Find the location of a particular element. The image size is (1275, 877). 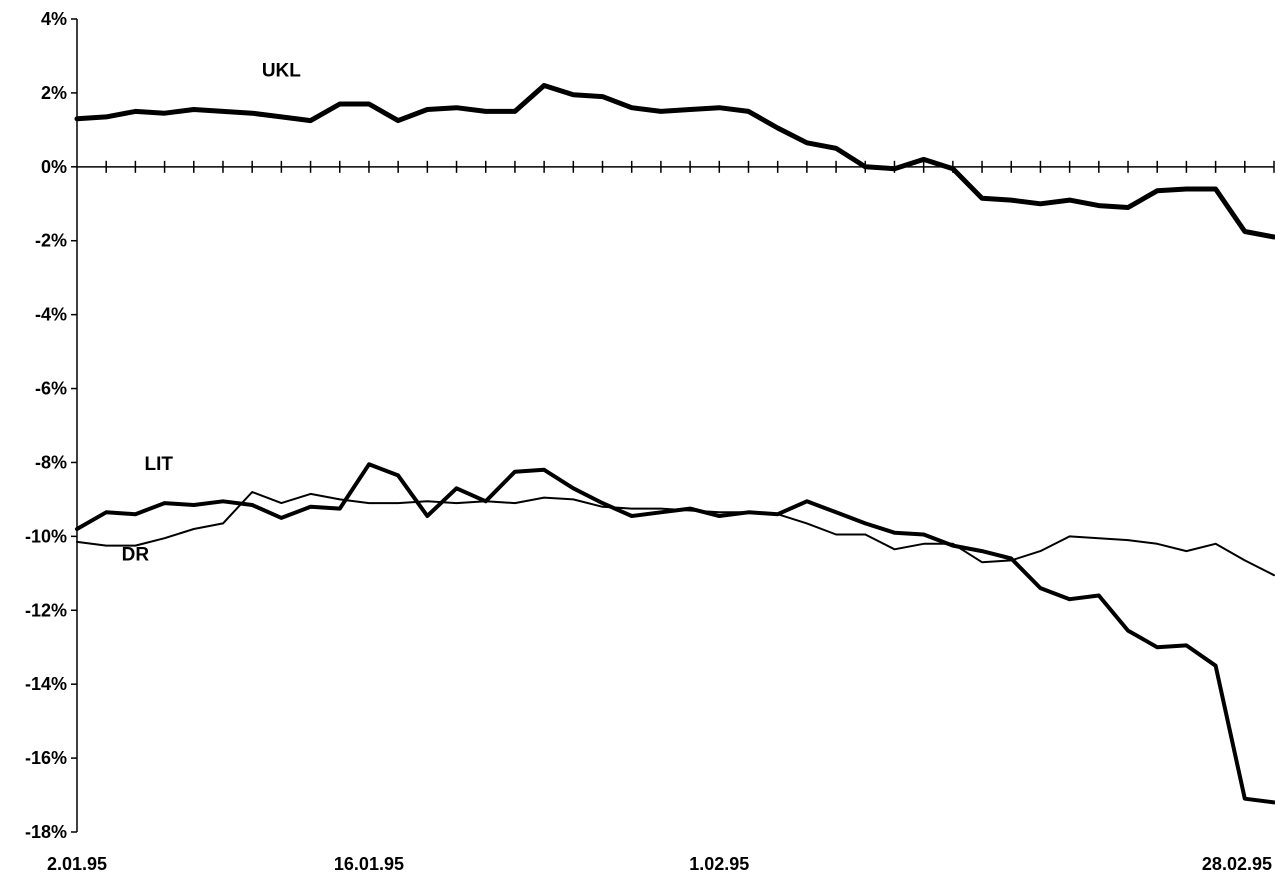

y-tick-label: -4% is located at coordinates (51, 315).